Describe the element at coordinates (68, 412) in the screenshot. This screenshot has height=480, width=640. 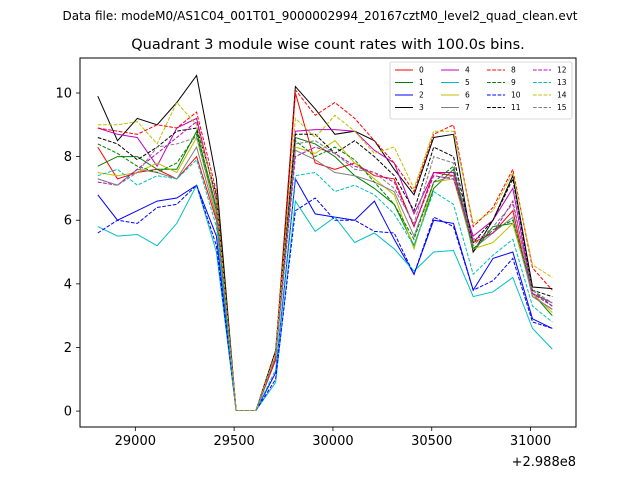
I see `y-tick-label: 0` at that location.